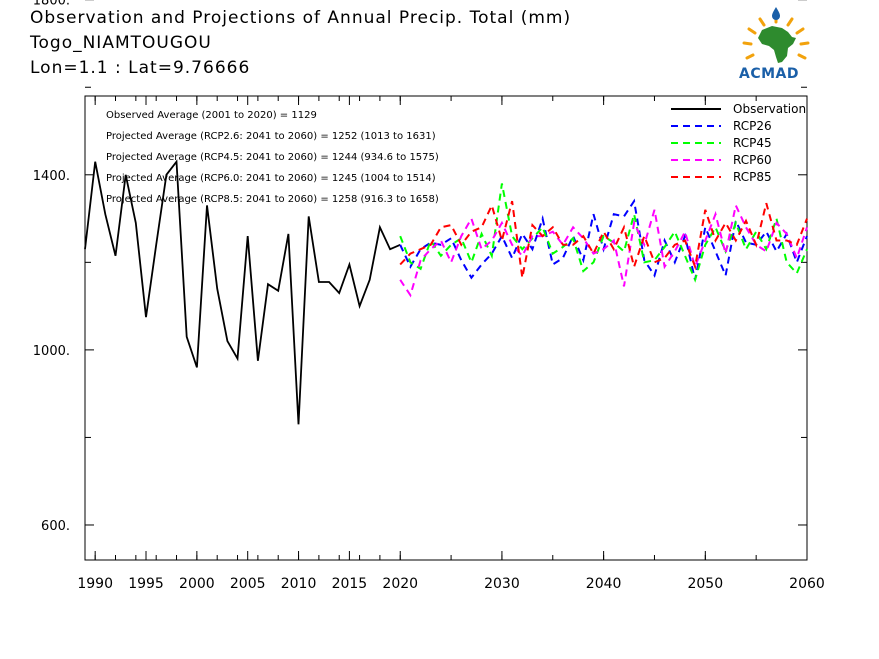  I want to click on legend: Observation RCP26 RCP45 RCP60 RCP85, so click(738, 143).